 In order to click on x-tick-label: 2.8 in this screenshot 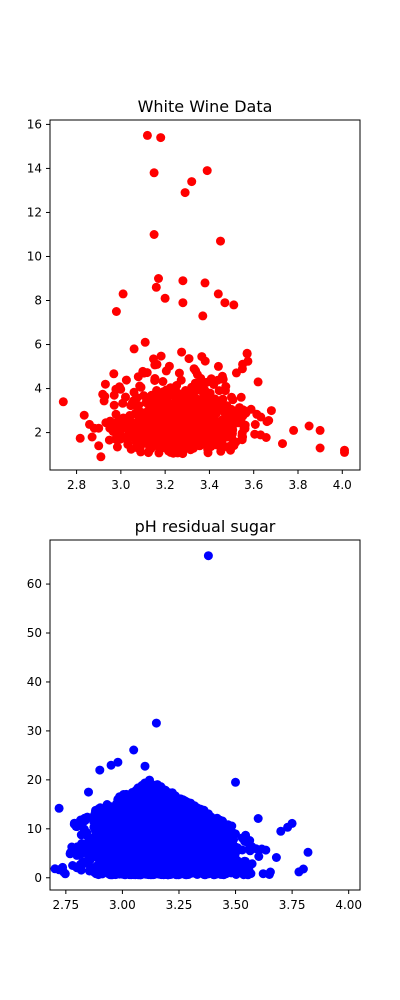, I will do `click(76, 485)`.